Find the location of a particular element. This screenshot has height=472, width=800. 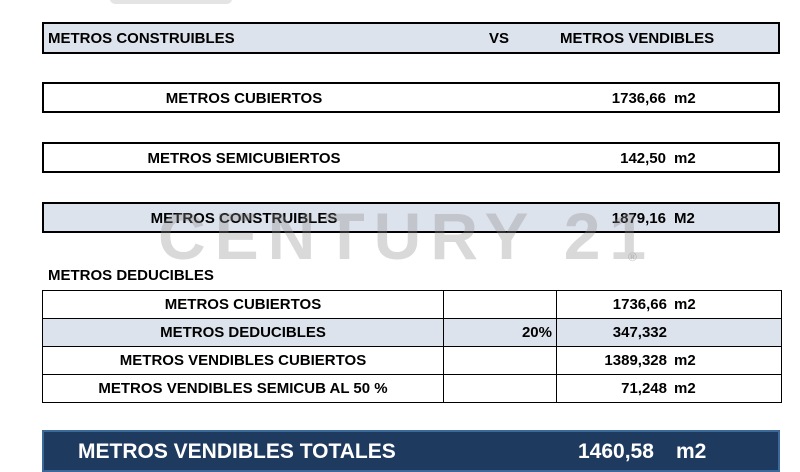

row-number: 1389,328 is located at coordinates (635, 360).